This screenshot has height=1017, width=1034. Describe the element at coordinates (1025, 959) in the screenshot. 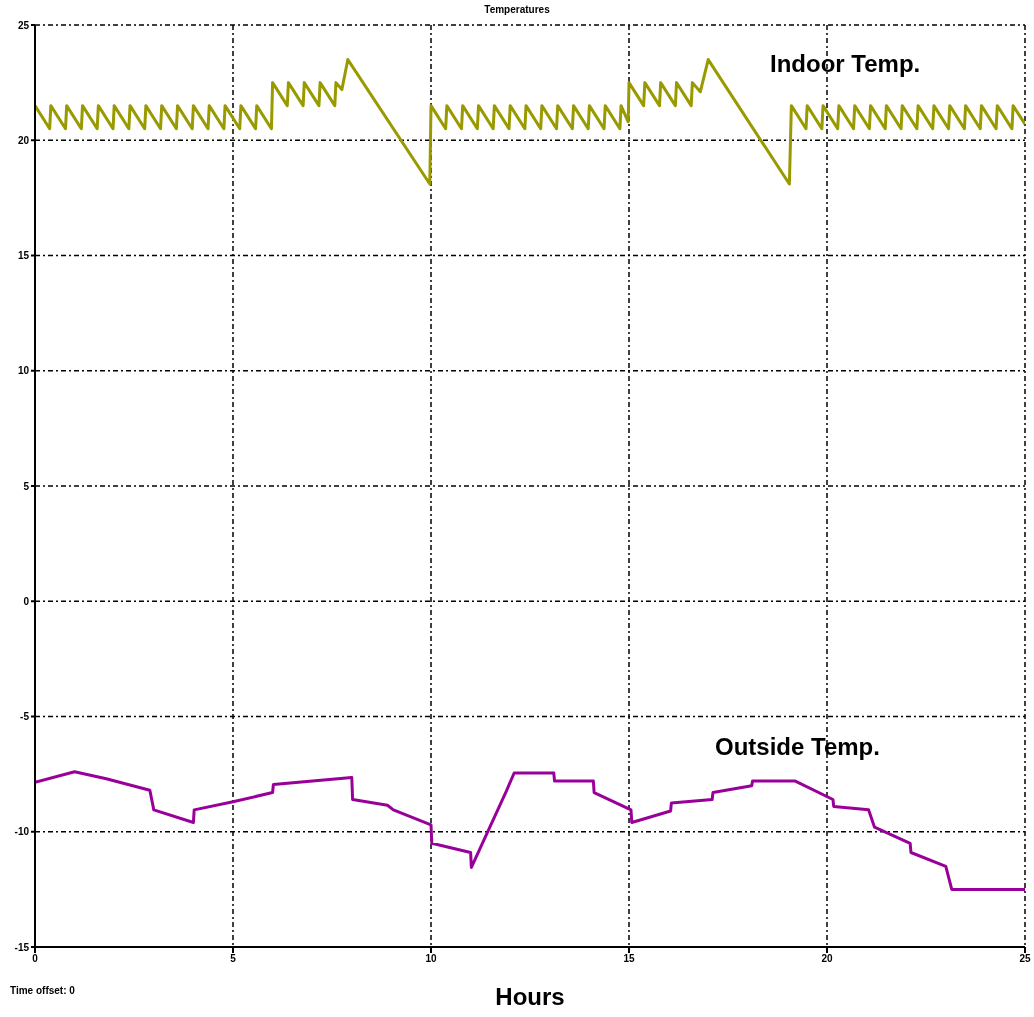

I see `x-tick-label: 25` at that location.